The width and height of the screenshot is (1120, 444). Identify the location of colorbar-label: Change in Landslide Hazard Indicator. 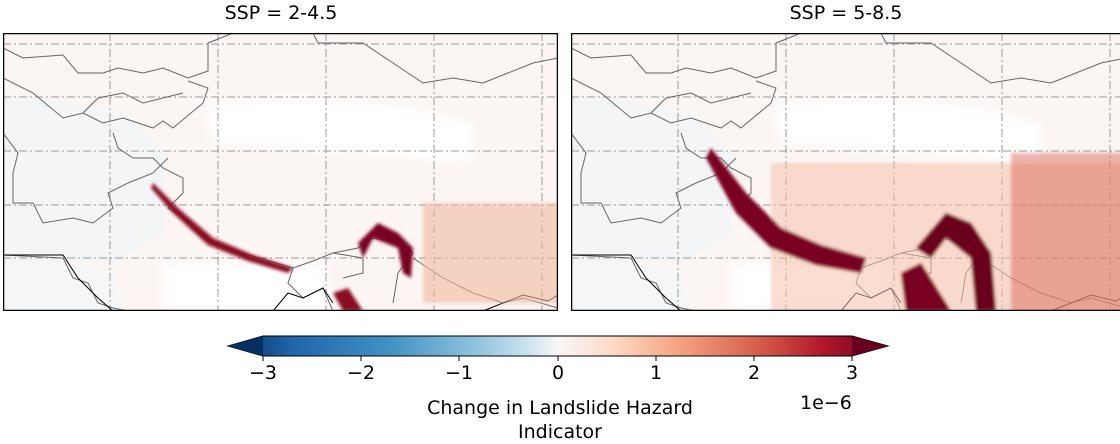
(560, 420).